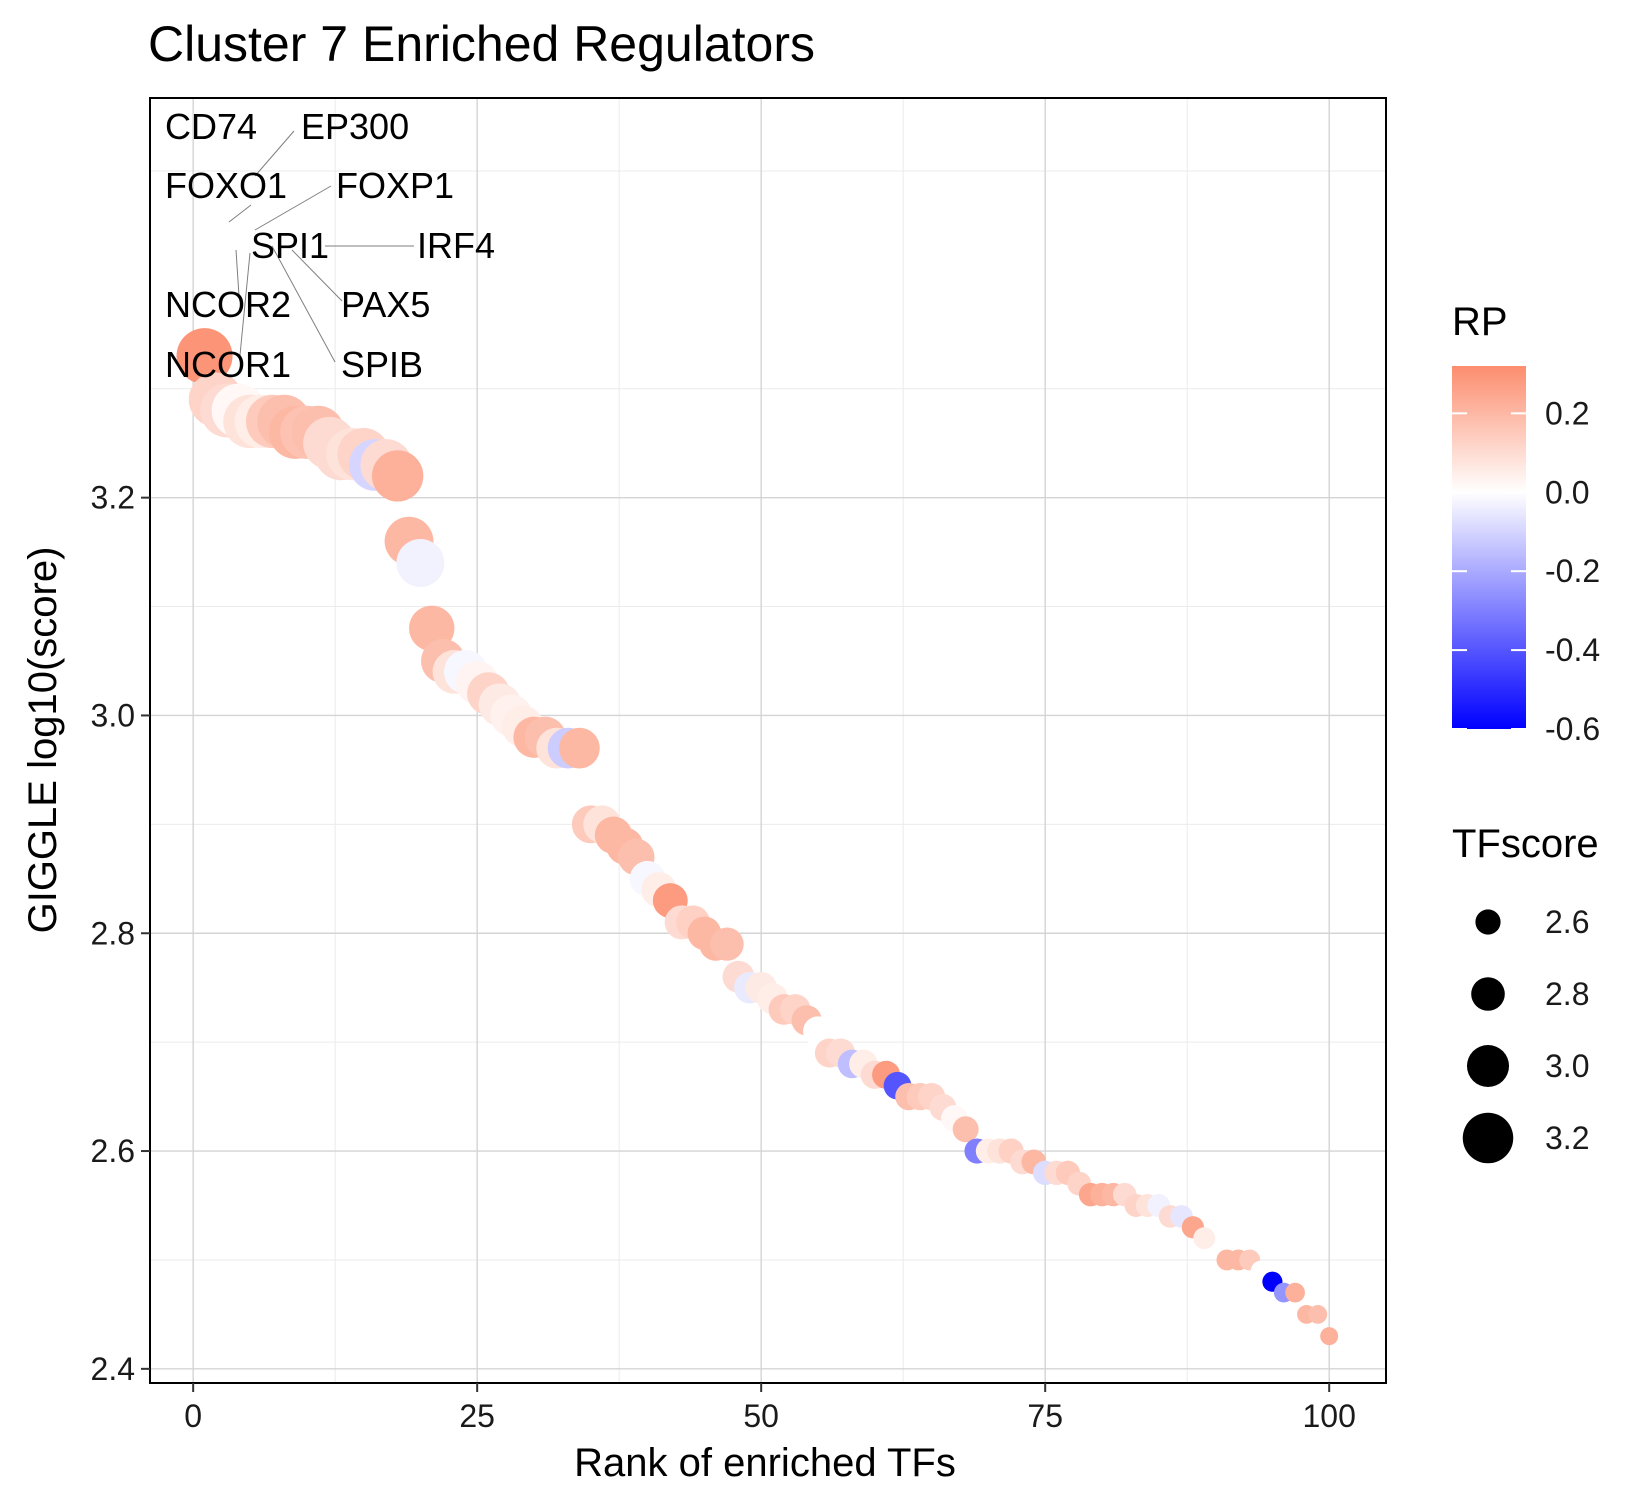 The image size is (1650, 1500). Describe the element at coordinates (290, 245) in the screenshot. I see `point-label: SPI1` at that location.